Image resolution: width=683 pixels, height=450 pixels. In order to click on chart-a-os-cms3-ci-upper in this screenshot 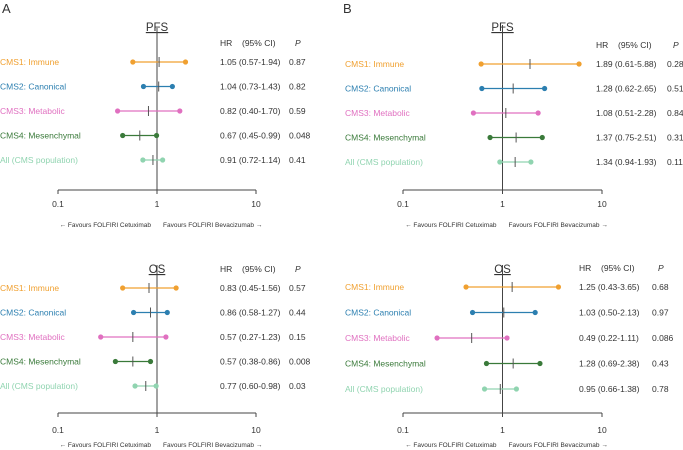, I will do `click(166, 337)`.